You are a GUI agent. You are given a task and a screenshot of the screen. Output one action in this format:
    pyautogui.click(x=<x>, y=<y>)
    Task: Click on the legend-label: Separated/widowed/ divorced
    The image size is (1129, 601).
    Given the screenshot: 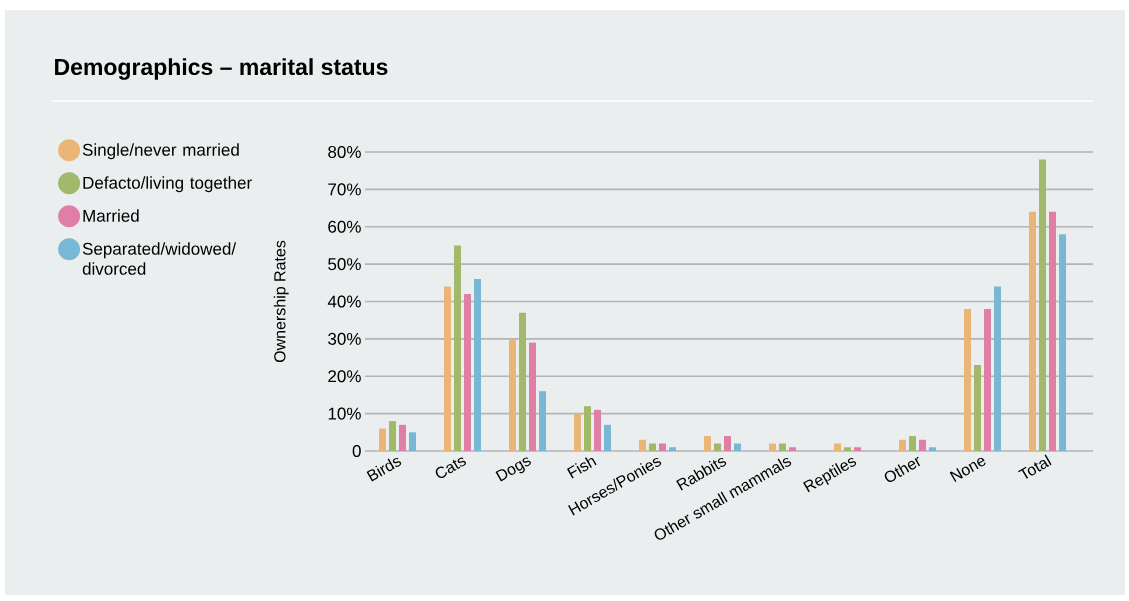 What is the action you would take?
    pyautogui.click(x=159, y=258)
    